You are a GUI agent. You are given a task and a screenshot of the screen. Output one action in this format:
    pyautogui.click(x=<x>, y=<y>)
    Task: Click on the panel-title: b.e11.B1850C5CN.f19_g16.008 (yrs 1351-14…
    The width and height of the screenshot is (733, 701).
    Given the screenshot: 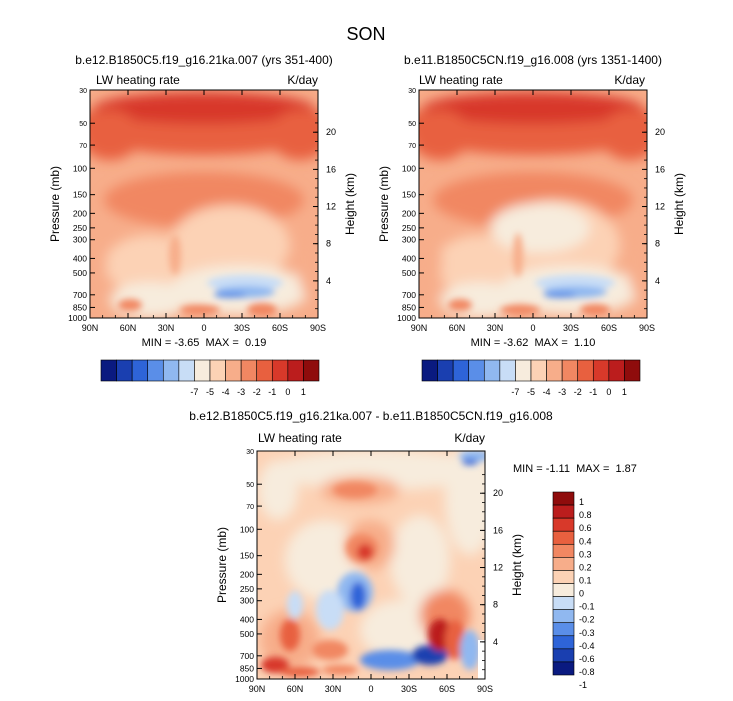 What is the action you would take?
    pyautogui.click(x=533, y=60)
    